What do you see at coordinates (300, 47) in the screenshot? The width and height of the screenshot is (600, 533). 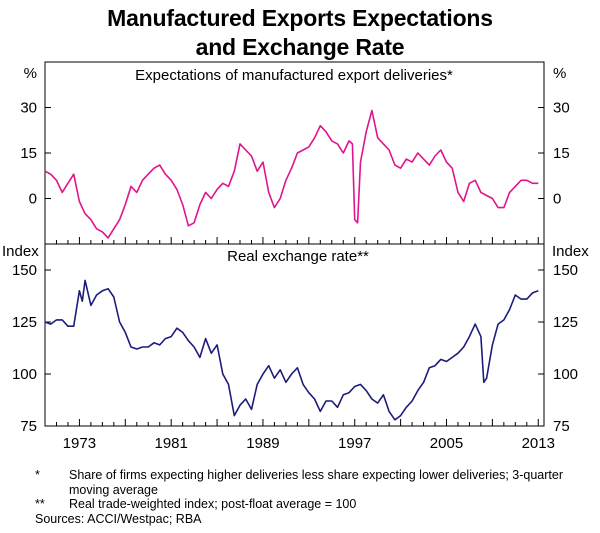 I see `chart-title-line-2: and Exchange Rate` at bounding box center [300, 47].